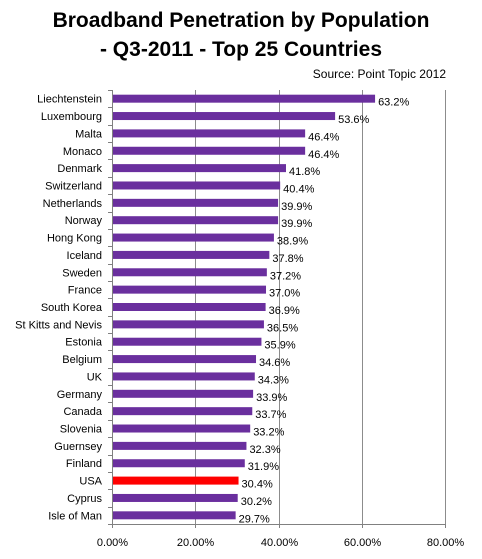  I want to click on value-label: 32.3%, so click(264, 450).